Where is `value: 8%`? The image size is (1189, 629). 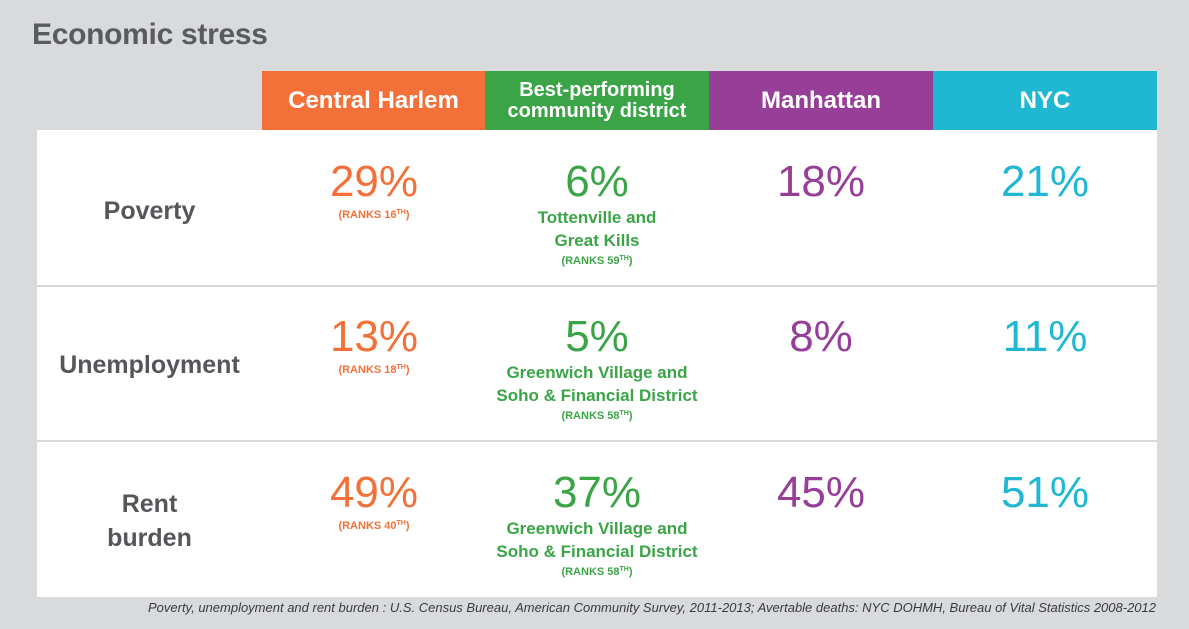 value: 8% is located at coordinates (821, 336).